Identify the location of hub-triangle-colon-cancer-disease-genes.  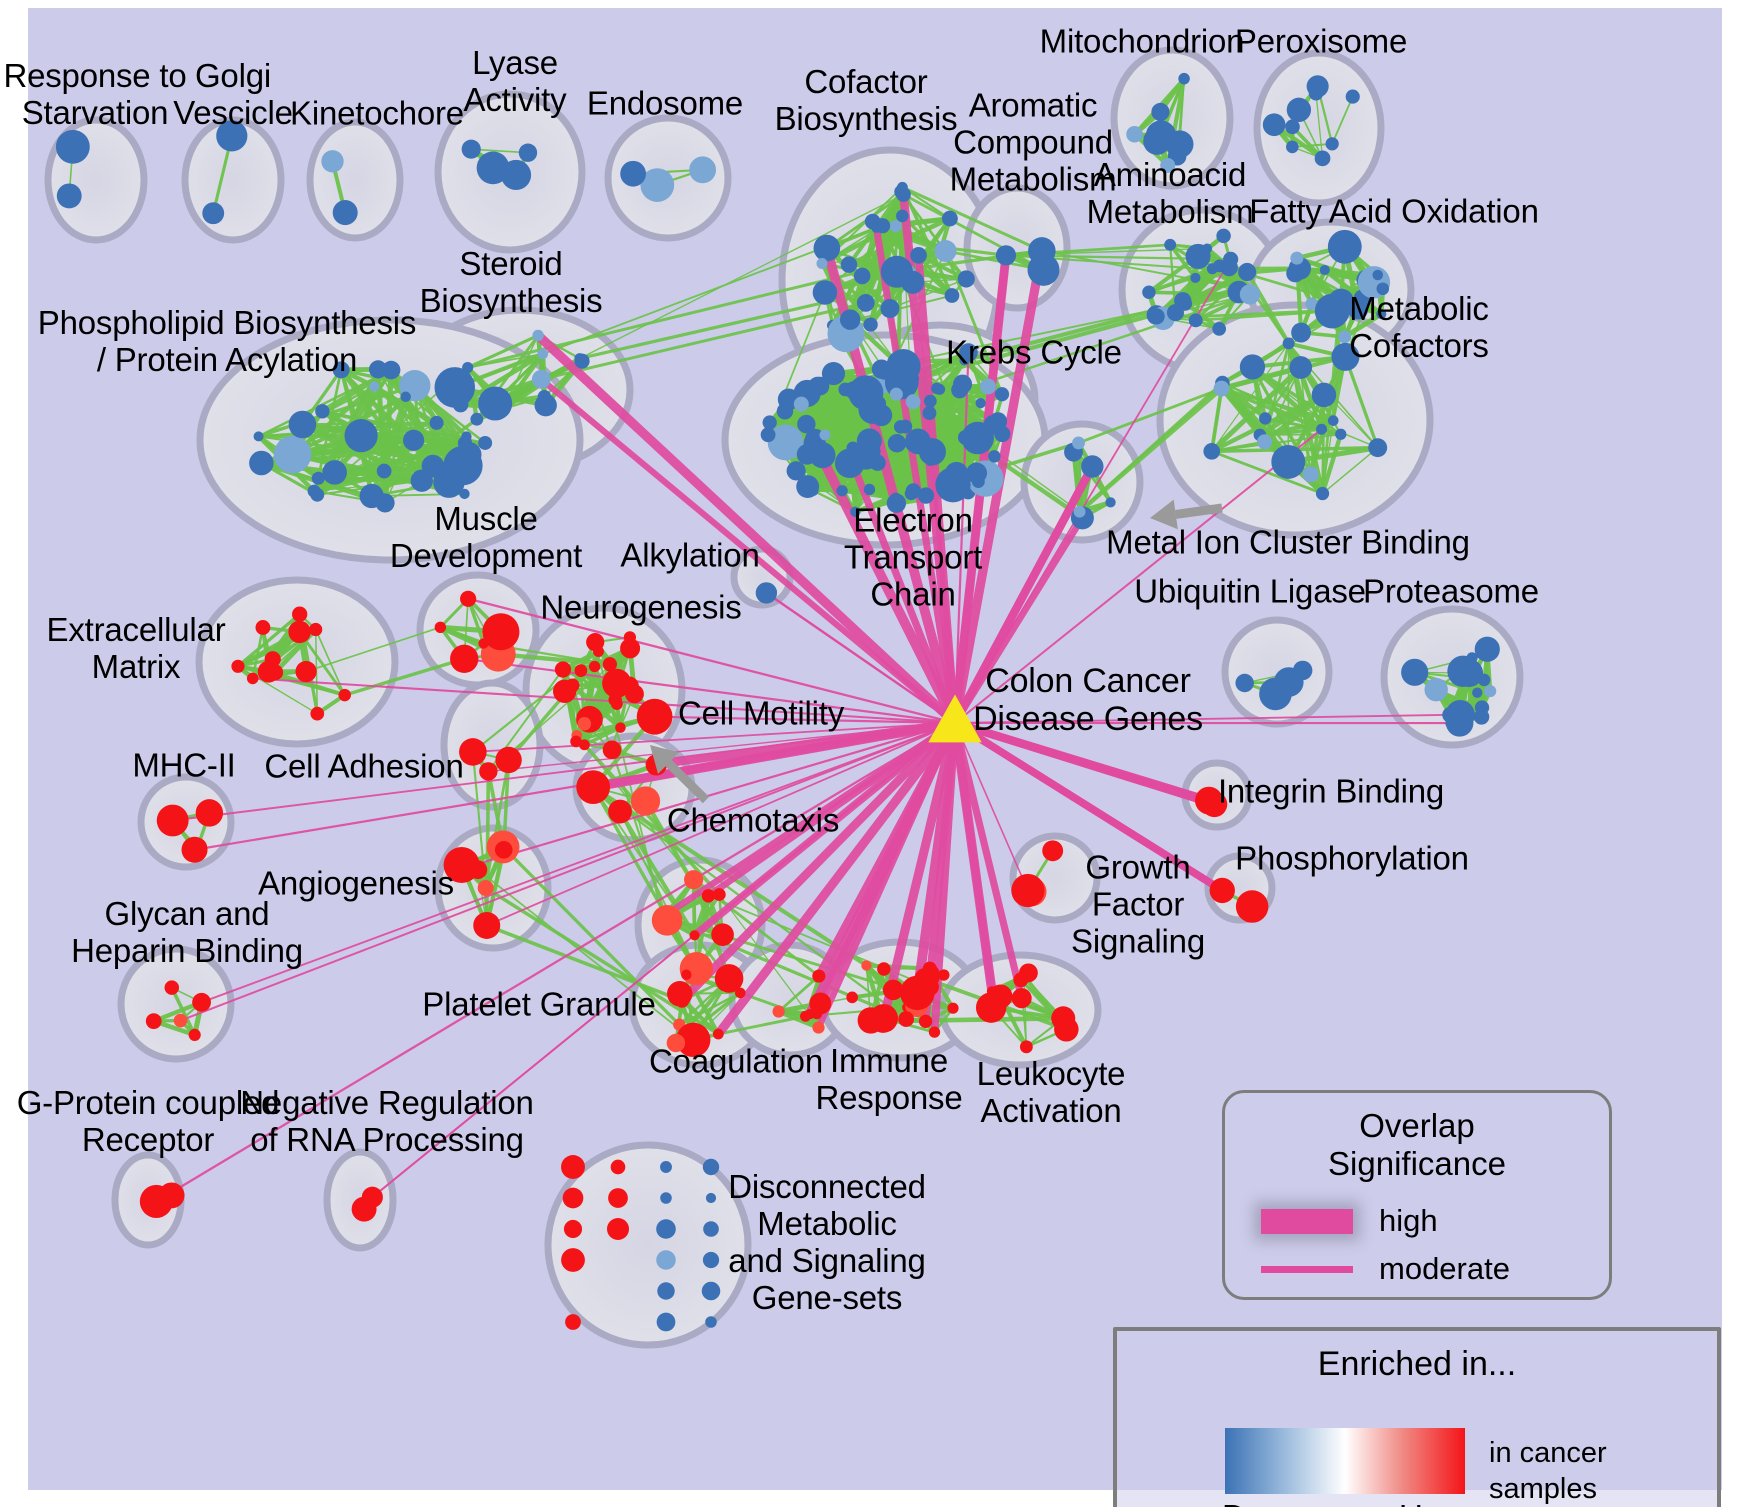
(955, 718).